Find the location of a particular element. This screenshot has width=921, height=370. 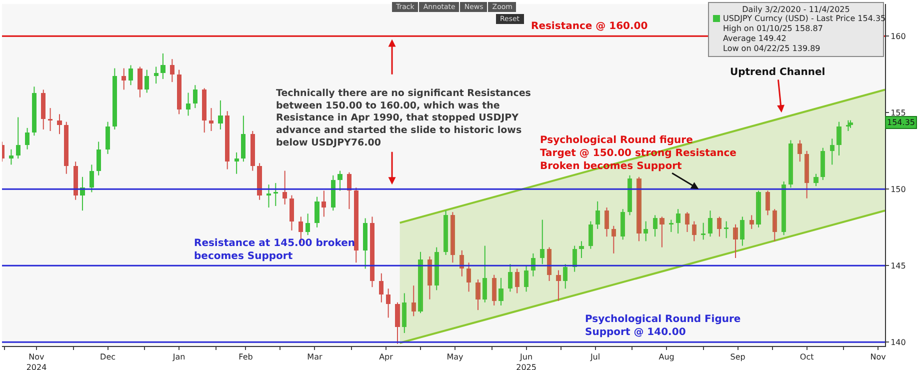

y-tick-label: 160 is located at coordinates (898, 36).